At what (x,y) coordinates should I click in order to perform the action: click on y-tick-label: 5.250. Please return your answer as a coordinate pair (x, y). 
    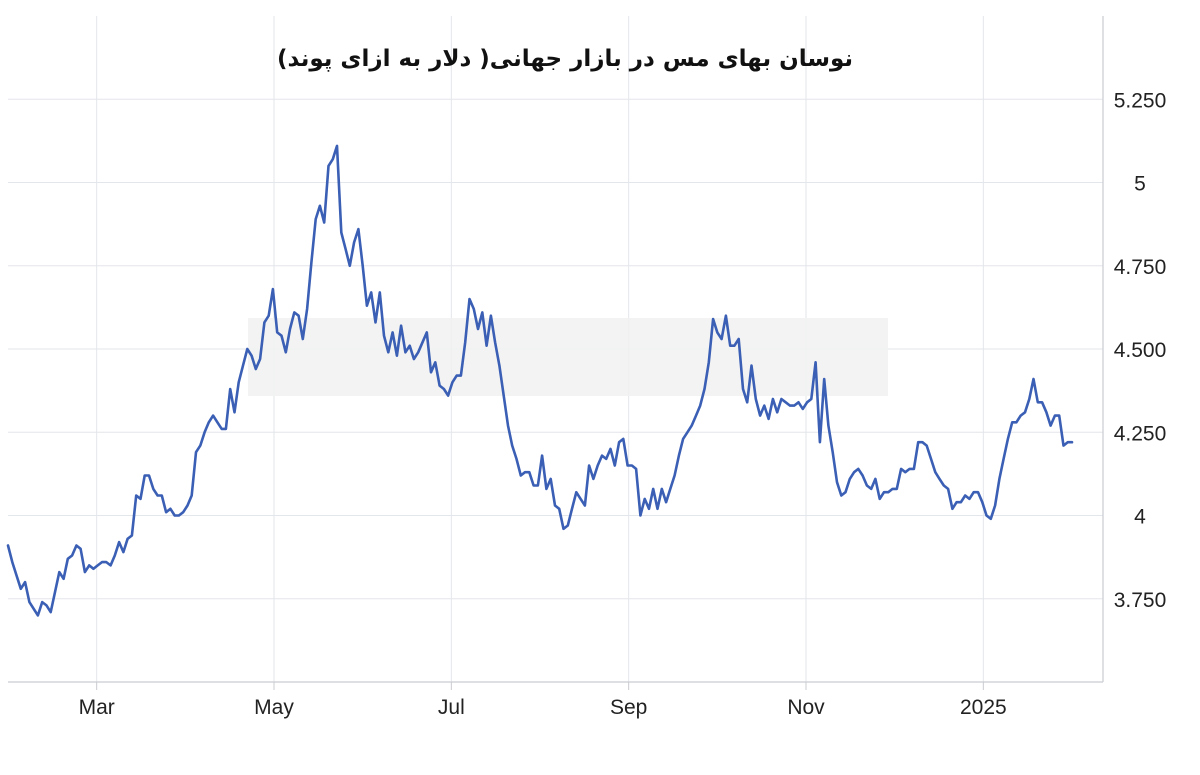
    Looking at the image, I should click on (1140, 100).